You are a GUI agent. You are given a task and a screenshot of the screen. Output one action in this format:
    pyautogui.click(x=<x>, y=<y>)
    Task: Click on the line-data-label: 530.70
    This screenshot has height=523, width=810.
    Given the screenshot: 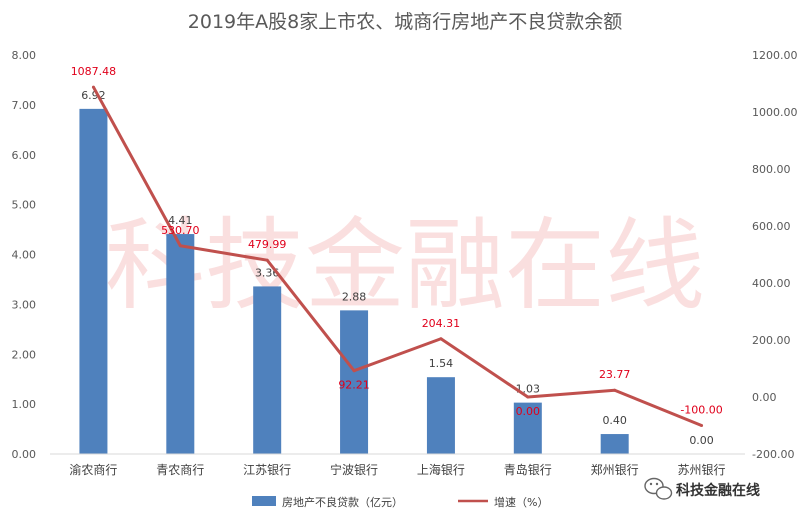 What is the action you would take?
    pyautogui.click(x=180, y=230)
    